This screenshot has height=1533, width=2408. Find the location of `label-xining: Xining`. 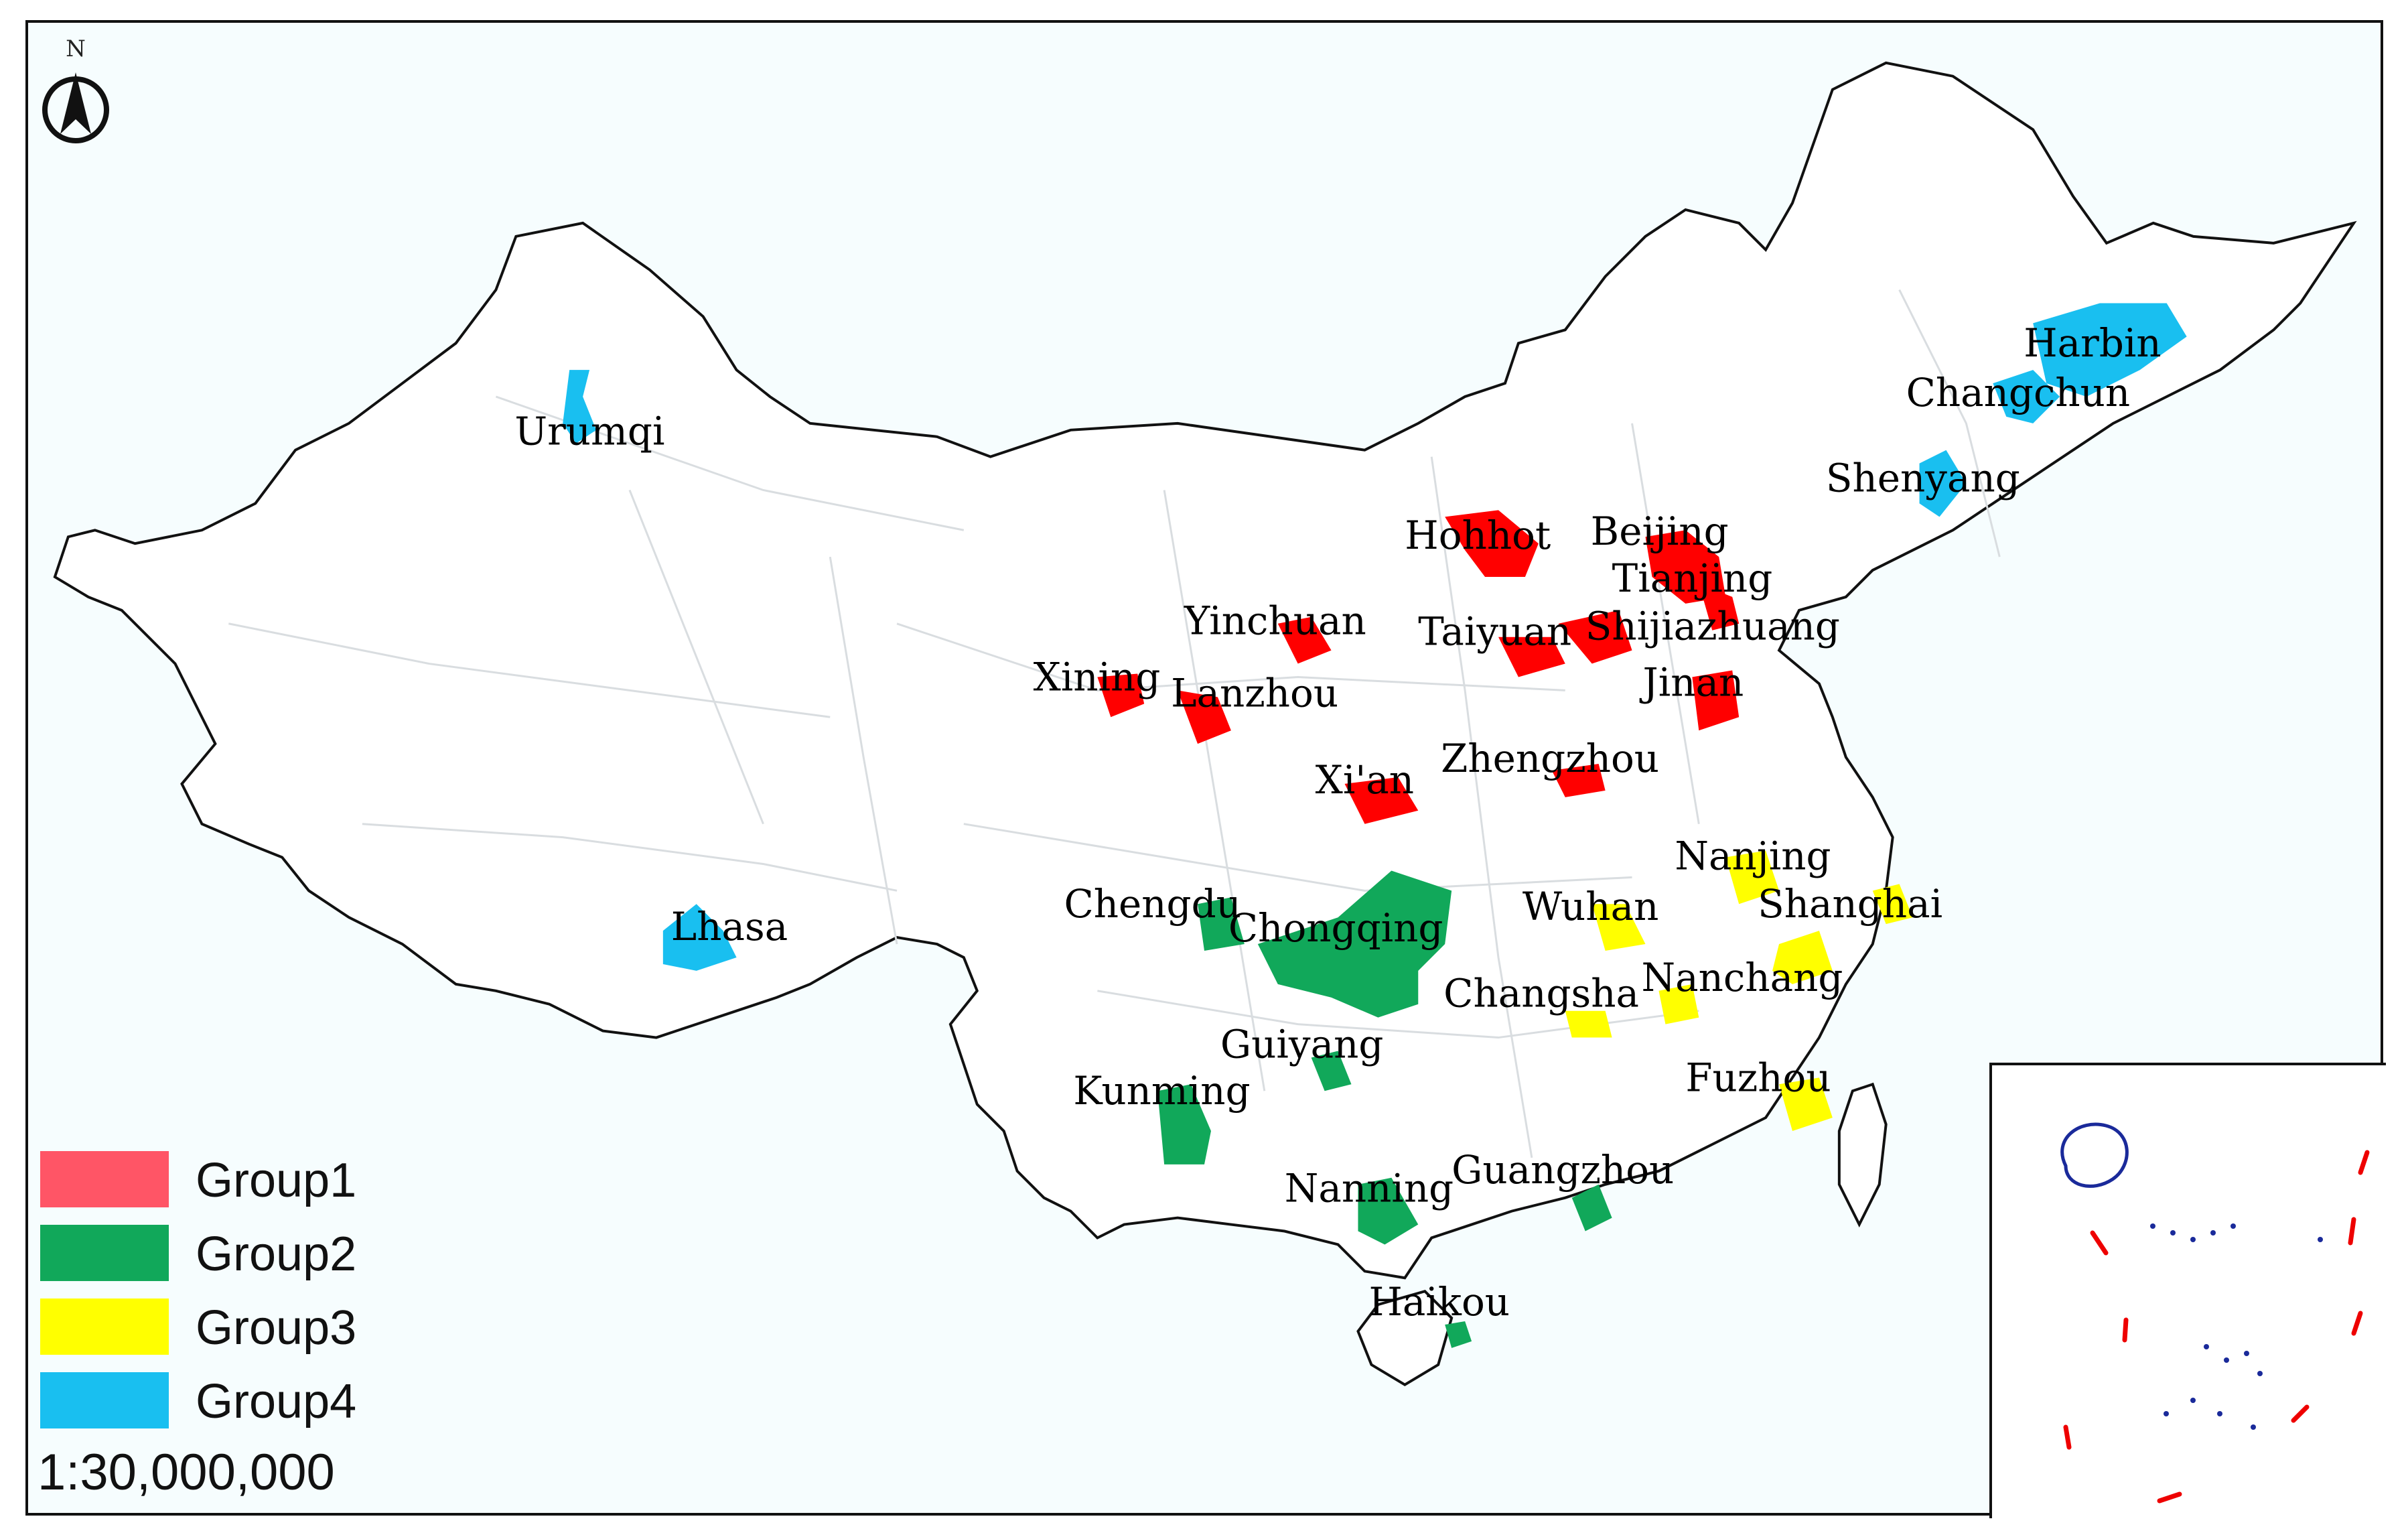

label-xining: Xining is located at coordinates (1097, 676).